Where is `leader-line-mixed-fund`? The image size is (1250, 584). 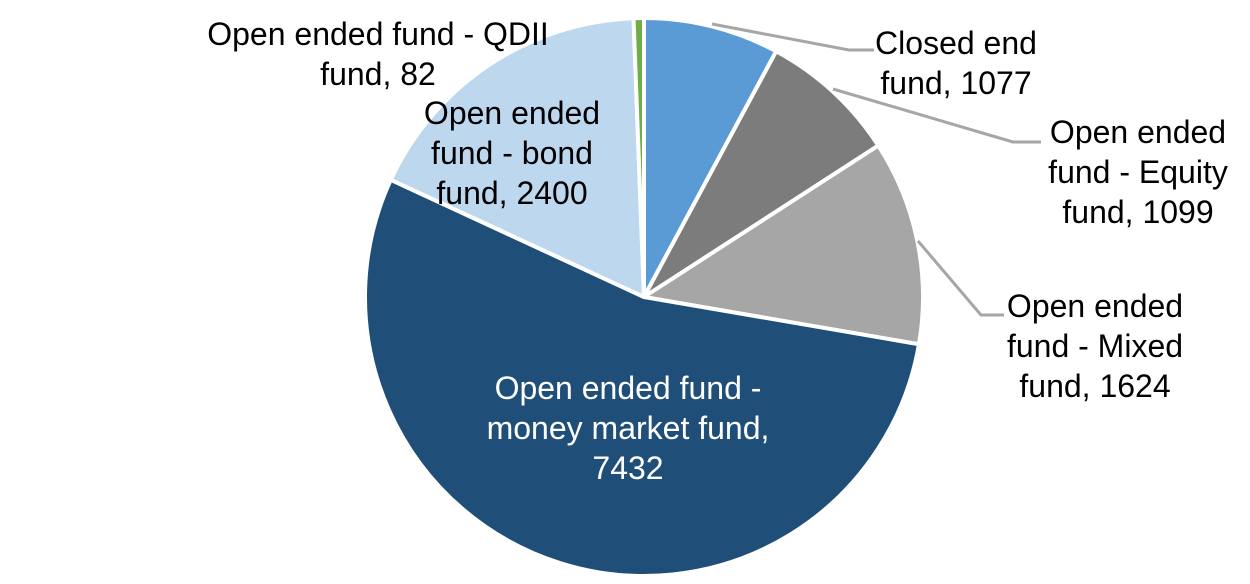
leader-line-mixed-fund is located at coordinates (960, 278).